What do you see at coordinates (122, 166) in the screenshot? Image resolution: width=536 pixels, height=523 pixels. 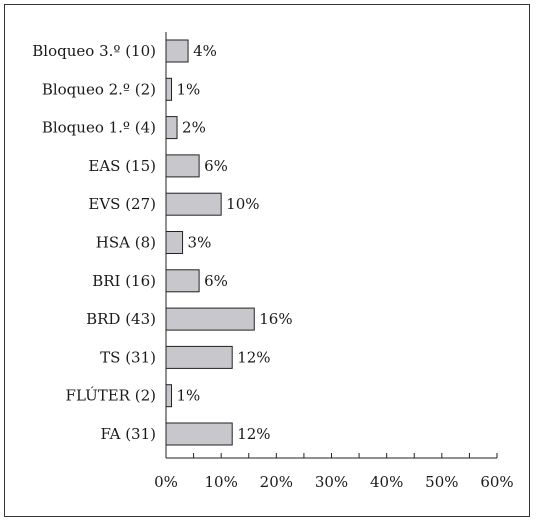 I see `category-label: EAS (15)` at bounding box center [122, 166].